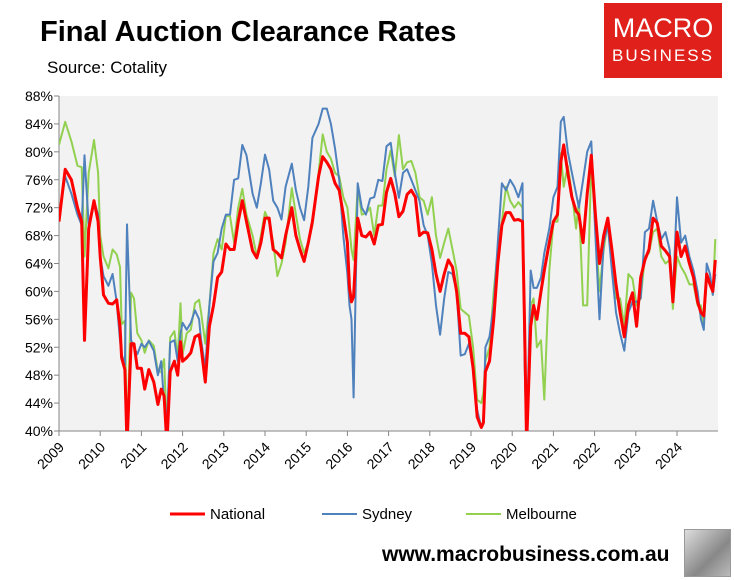  I want to click on x-tick-label: 2013, so click(215, 455).